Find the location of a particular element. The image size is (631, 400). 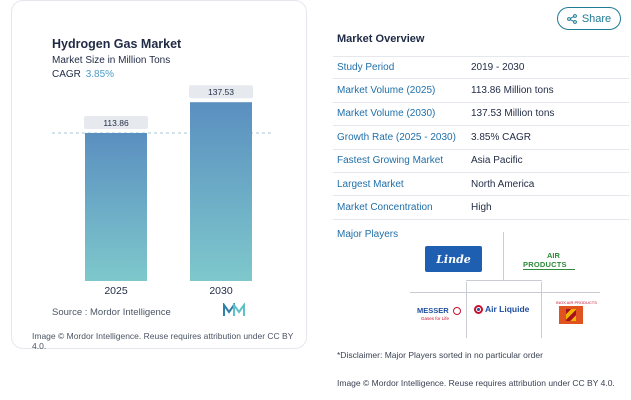

inox-logo-text: INOX AIR PRODUCTS is located at coordinates (576, 302).